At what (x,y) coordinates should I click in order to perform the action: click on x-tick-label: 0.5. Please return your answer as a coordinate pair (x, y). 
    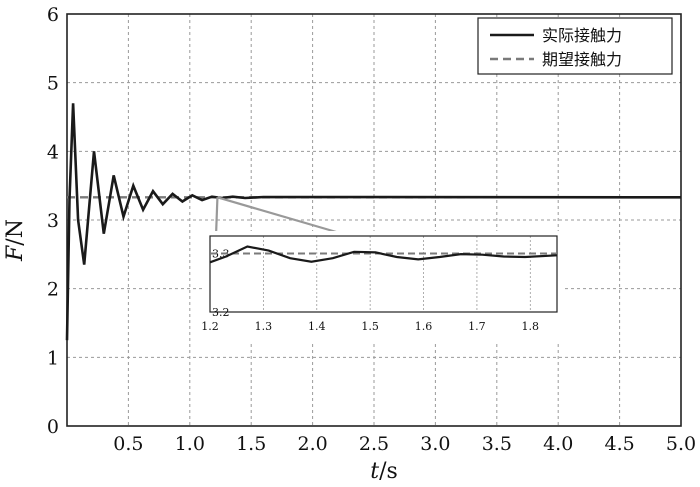
    Looking at the image, I should click on (128, 444).